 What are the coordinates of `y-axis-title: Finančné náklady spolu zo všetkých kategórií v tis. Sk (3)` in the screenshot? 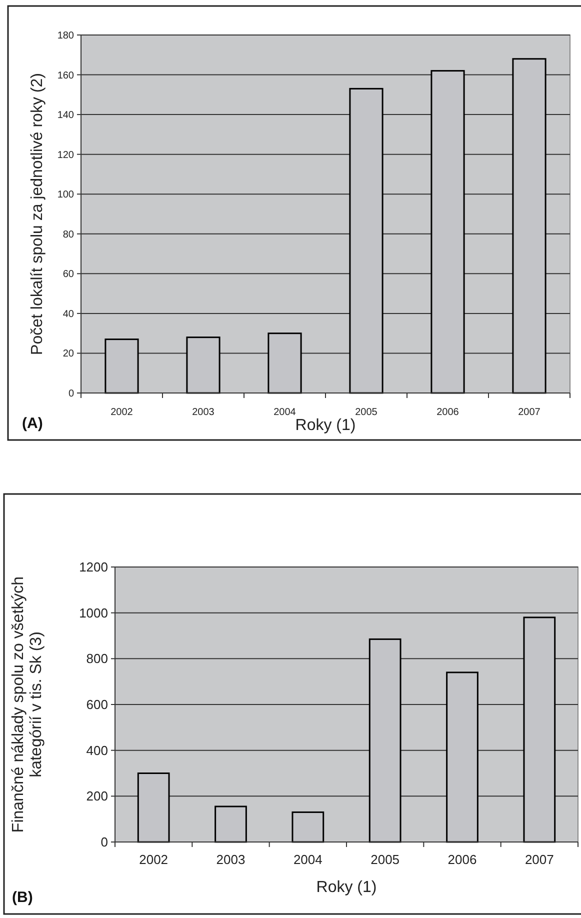 It's located at (27, 704).